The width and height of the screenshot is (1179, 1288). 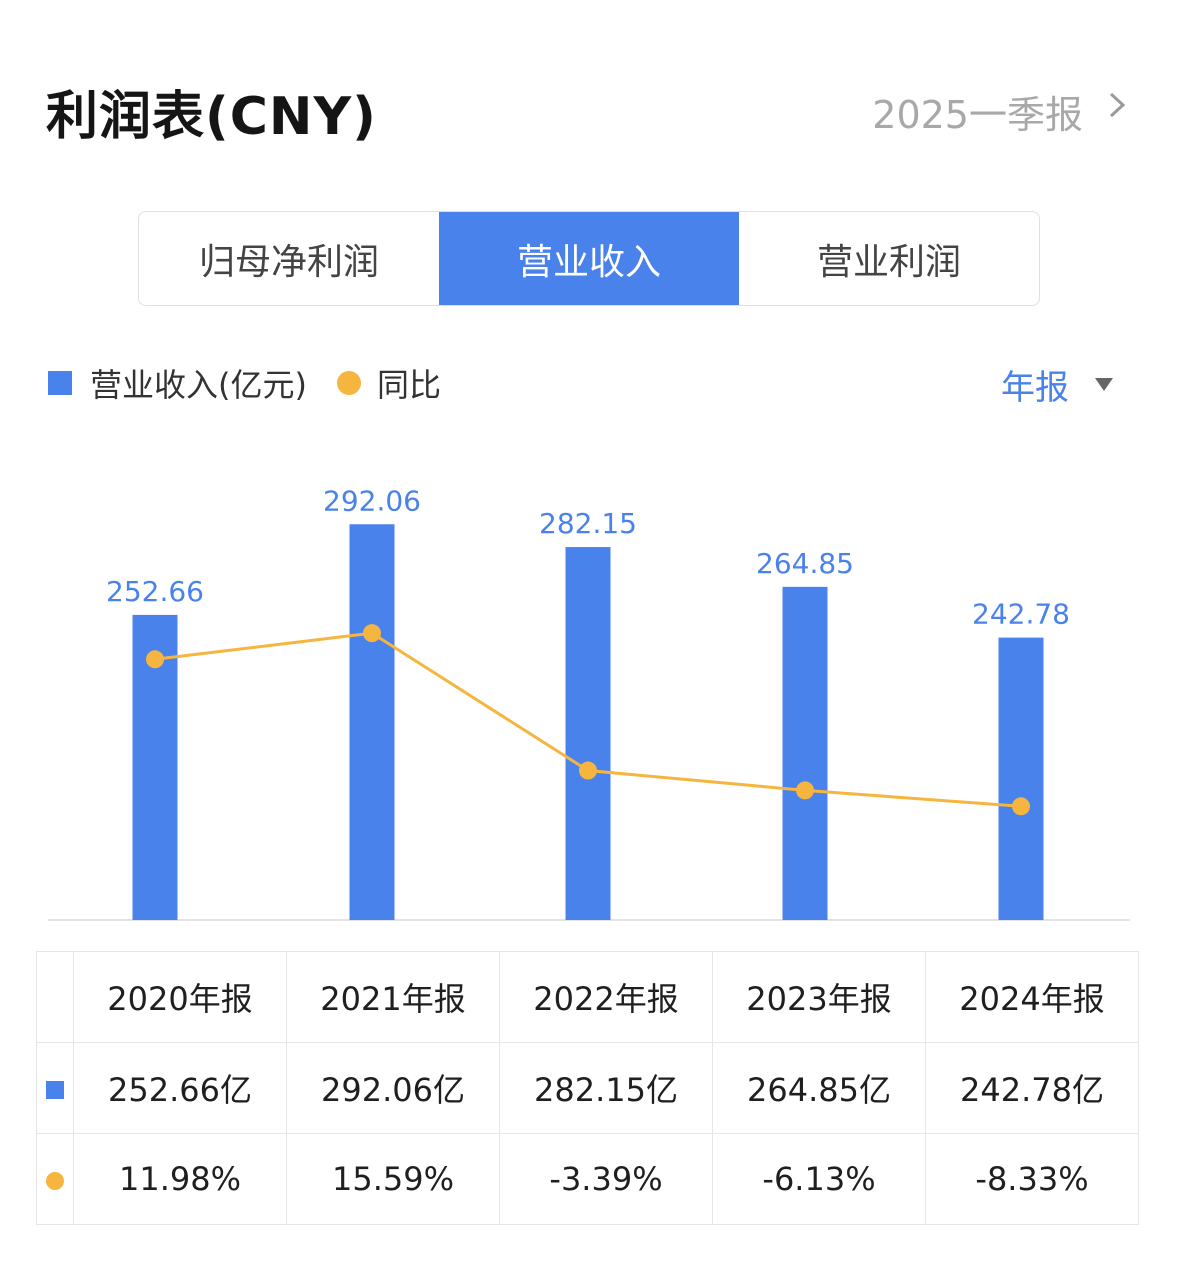 I want to click on row-marker-revenue, so click(x=55, y=1088).